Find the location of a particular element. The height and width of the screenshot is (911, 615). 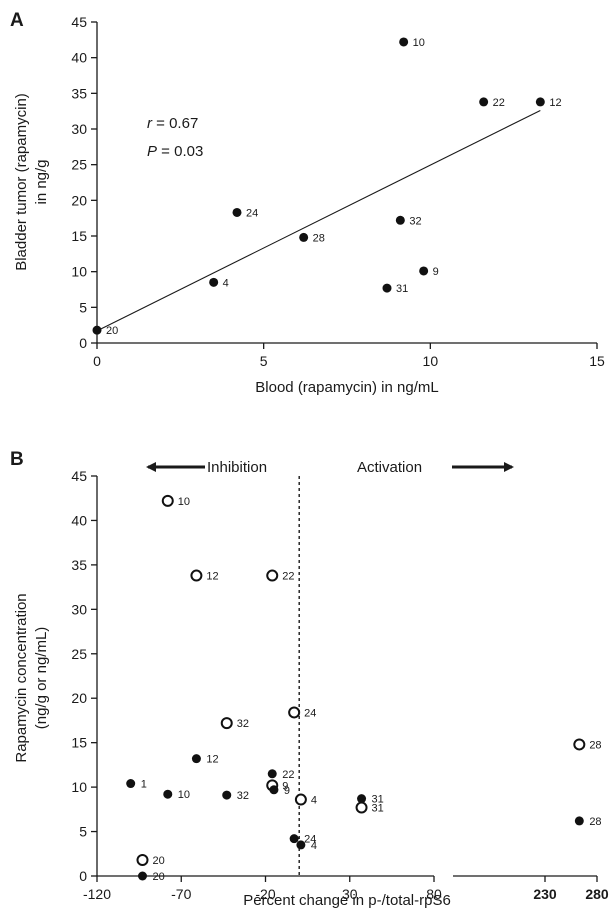

y-tick-label: 35 is located at coordinates (79, 565).